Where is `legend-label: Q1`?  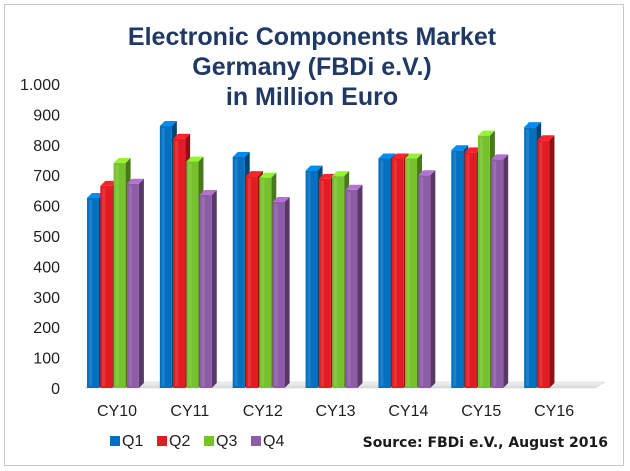 legend-label: Q1 is located at coordinates (132, 441).